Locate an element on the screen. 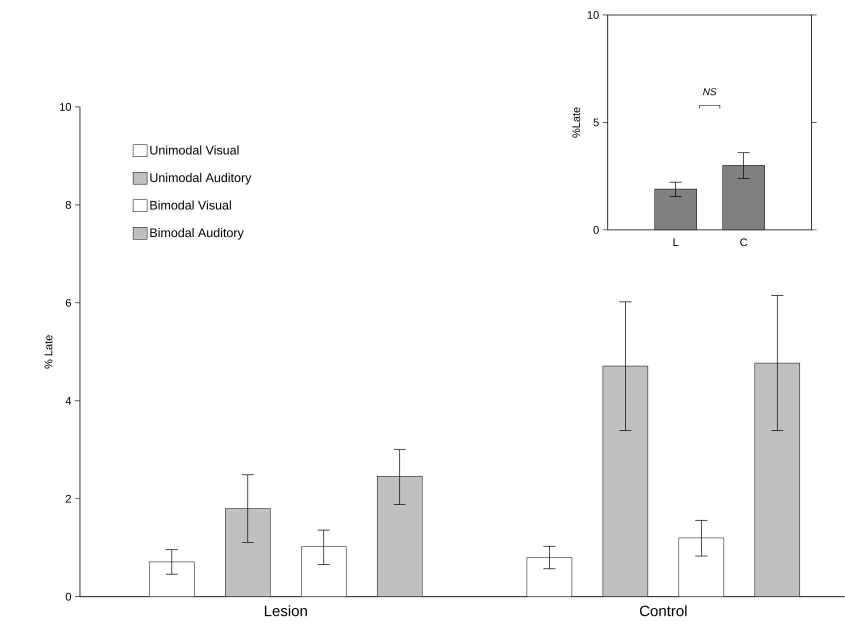  annotation: NS is located at coordinates (709, 92).